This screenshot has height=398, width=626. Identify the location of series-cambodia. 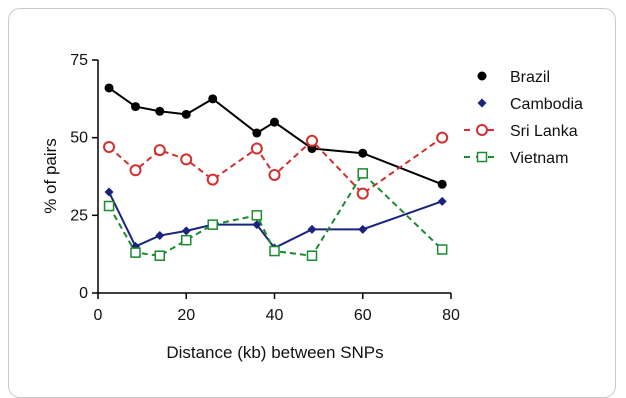
(275, 220).